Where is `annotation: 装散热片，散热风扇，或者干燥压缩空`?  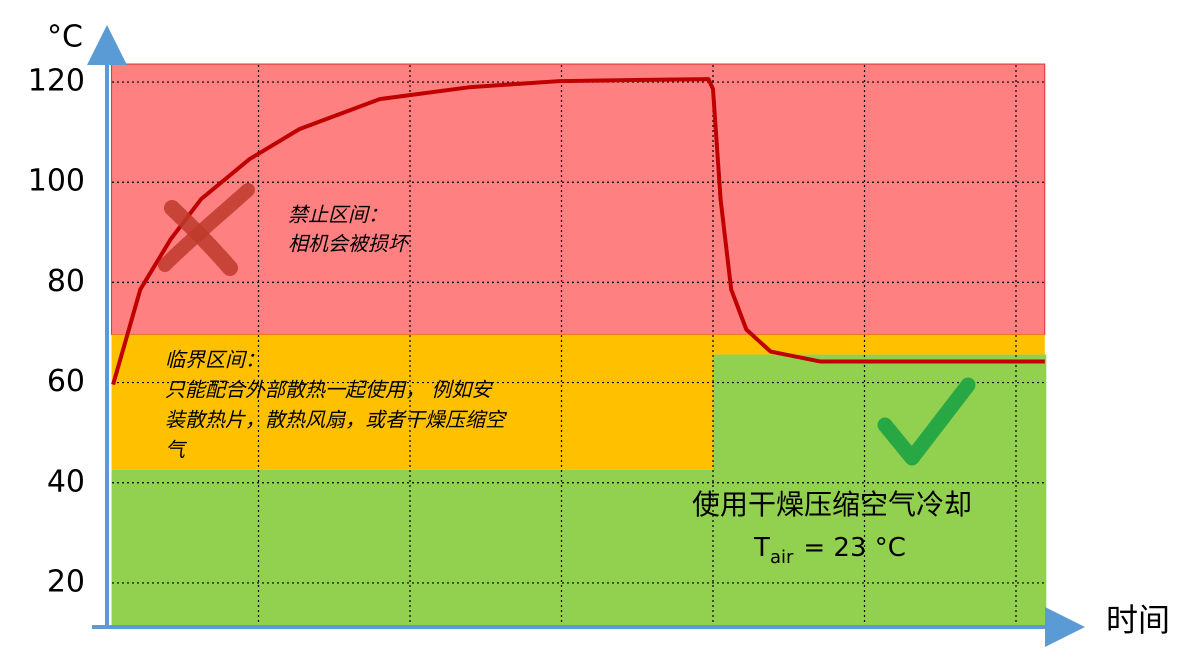
annotation: 装散热片，散热风扇，或者干燥压缩空 is located at coordinates (336, 420).